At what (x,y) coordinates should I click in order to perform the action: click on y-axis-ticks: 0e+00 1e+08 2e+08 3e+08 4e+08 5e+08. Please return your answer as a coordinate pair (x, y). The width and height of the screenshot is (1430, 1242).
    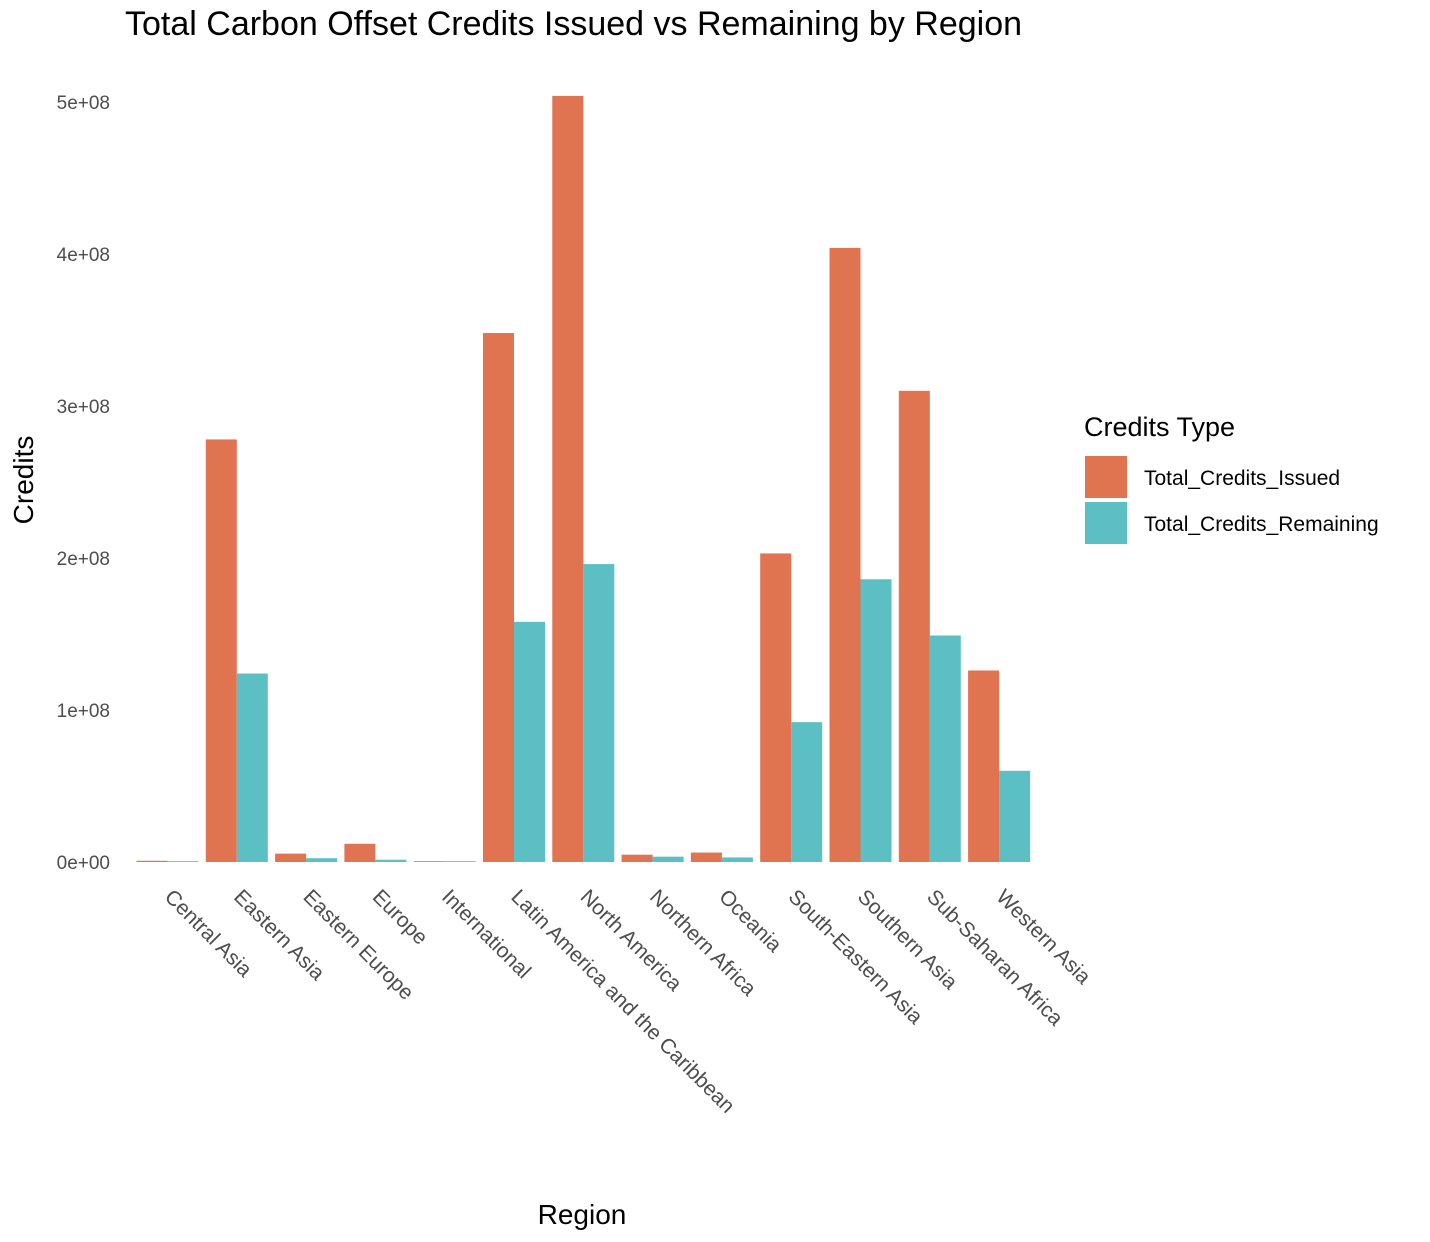
    Looking at the image, I should click on (83, 483).